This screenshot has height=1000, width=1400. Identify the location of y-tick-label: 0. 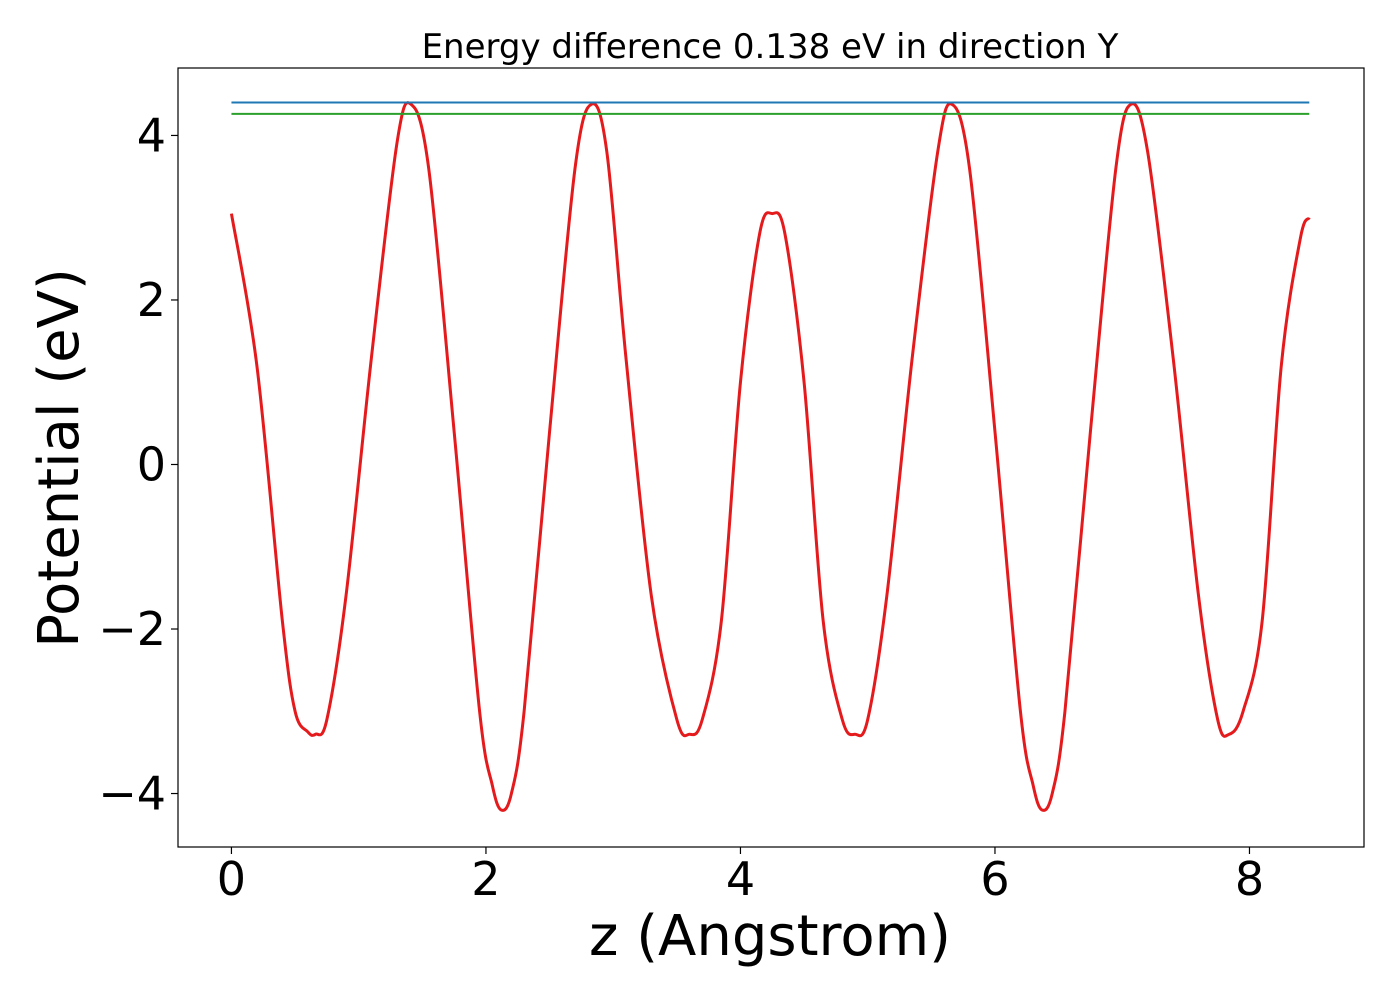
(151, 464).